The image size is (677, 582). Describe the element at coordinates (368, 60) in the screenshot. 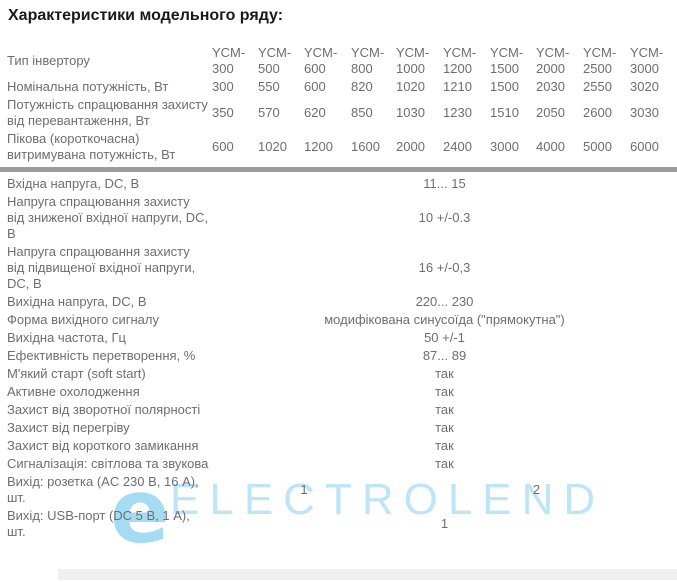

I see `value-cell: YCM-800` at that location.